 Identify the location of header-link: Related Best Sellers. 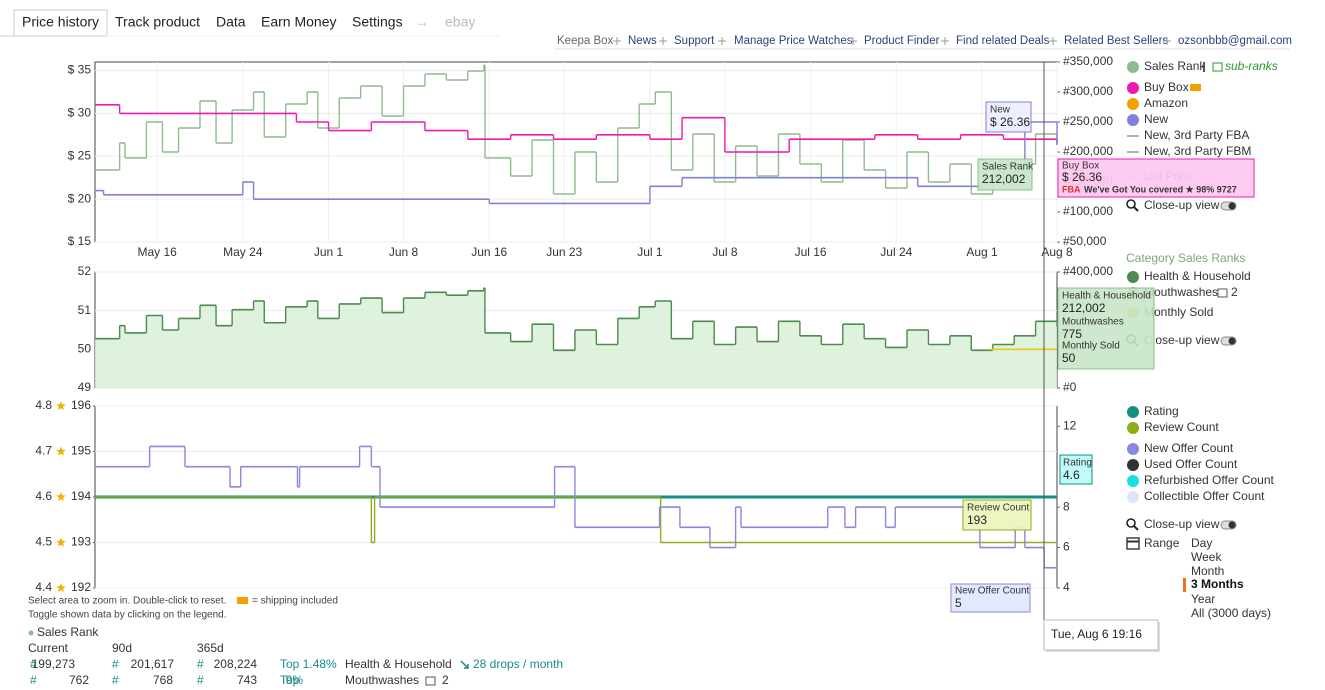
(1116, 41).